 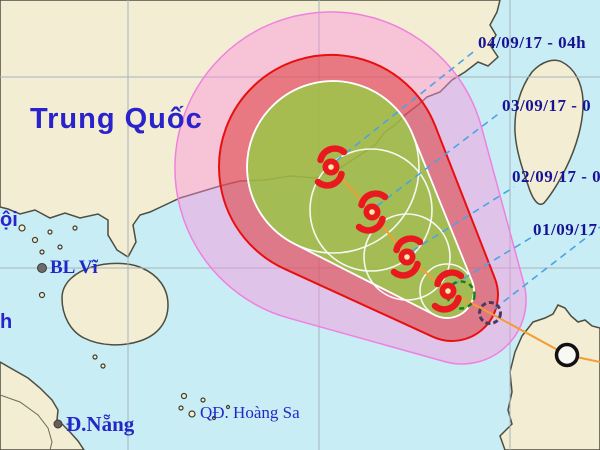 What do you see at coordinates (116, 119) in the screenshot?
I see `label-trung-quoc: Trung Quốc` at bounding box center [116, 119].